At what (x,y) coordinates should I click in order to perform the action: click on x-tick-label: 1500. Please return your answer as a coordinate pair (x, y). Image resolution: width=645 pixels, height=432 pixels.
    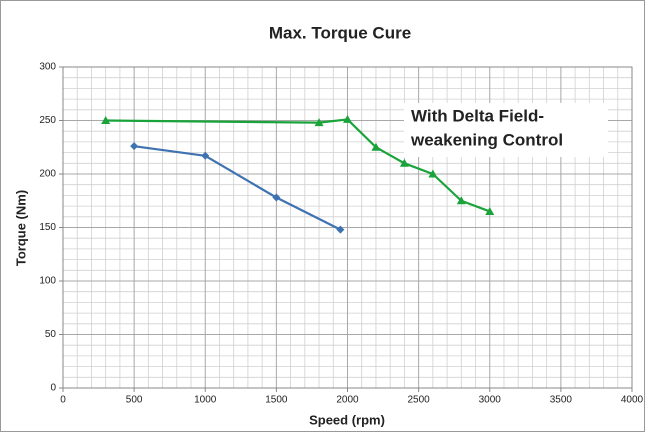
    Looking at the image, I should click on (276, 400).